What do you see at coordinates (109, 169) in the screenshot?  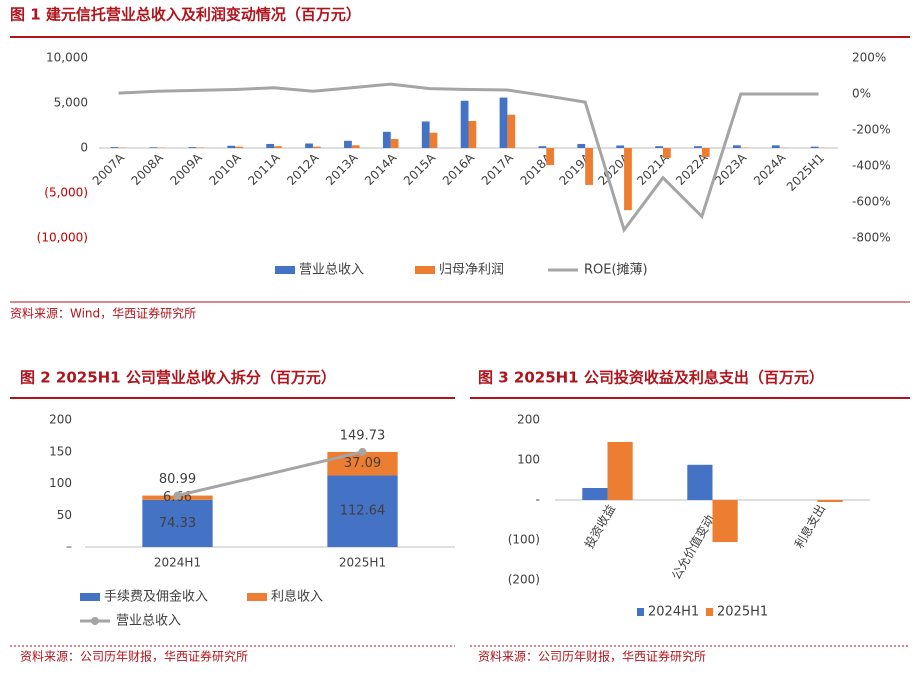 I see `x-tick-label: 2007A` at bounding box center [109, 169].